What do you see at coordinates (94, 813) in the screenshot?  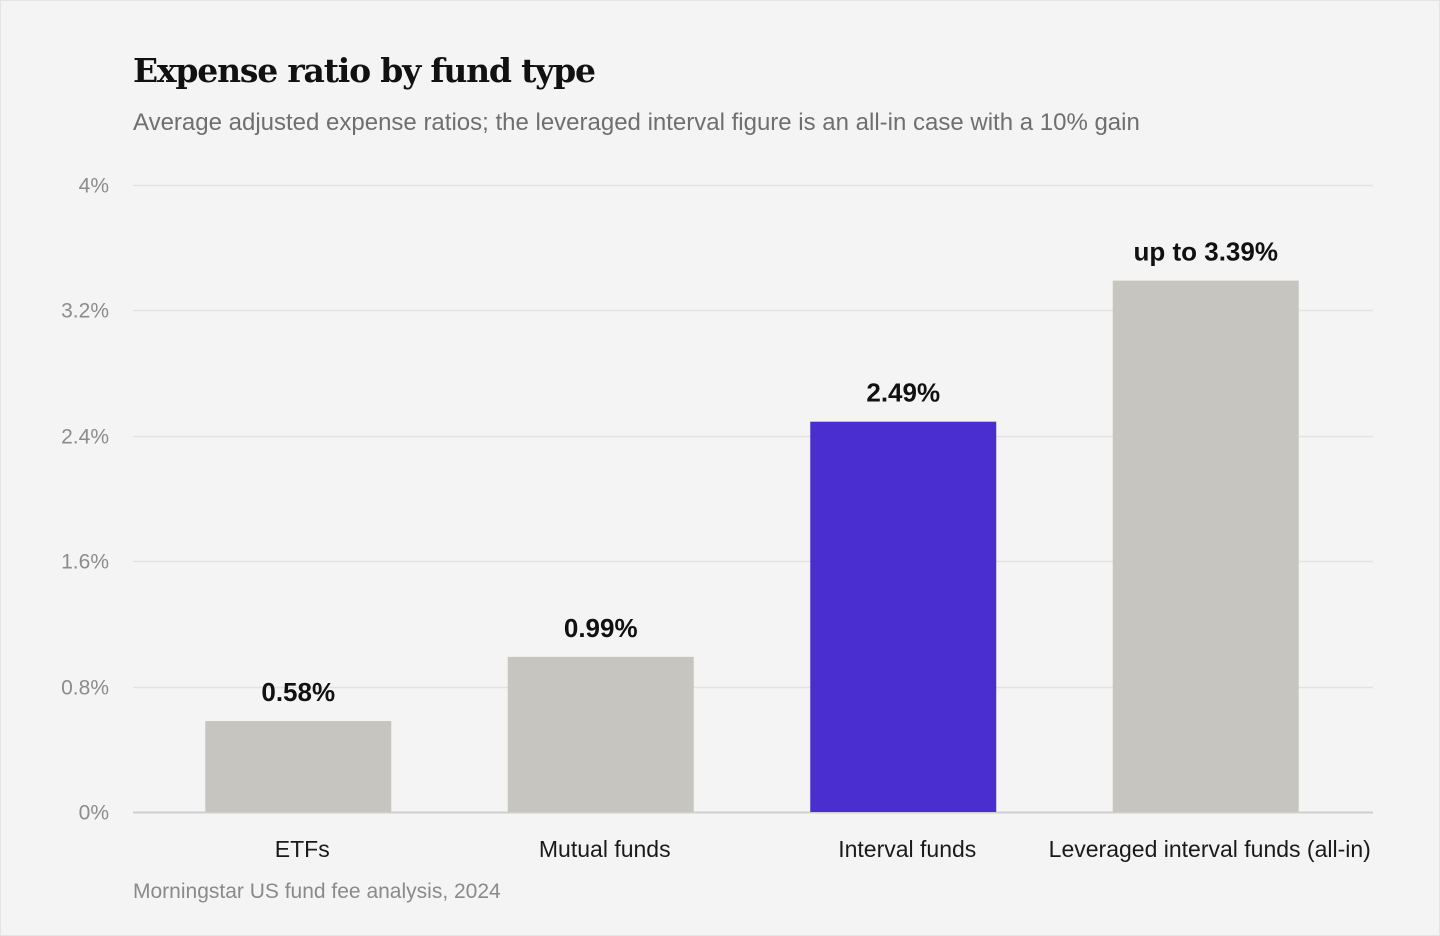 I see `y-tick-label: 0%` at bounding box center [94, 813].